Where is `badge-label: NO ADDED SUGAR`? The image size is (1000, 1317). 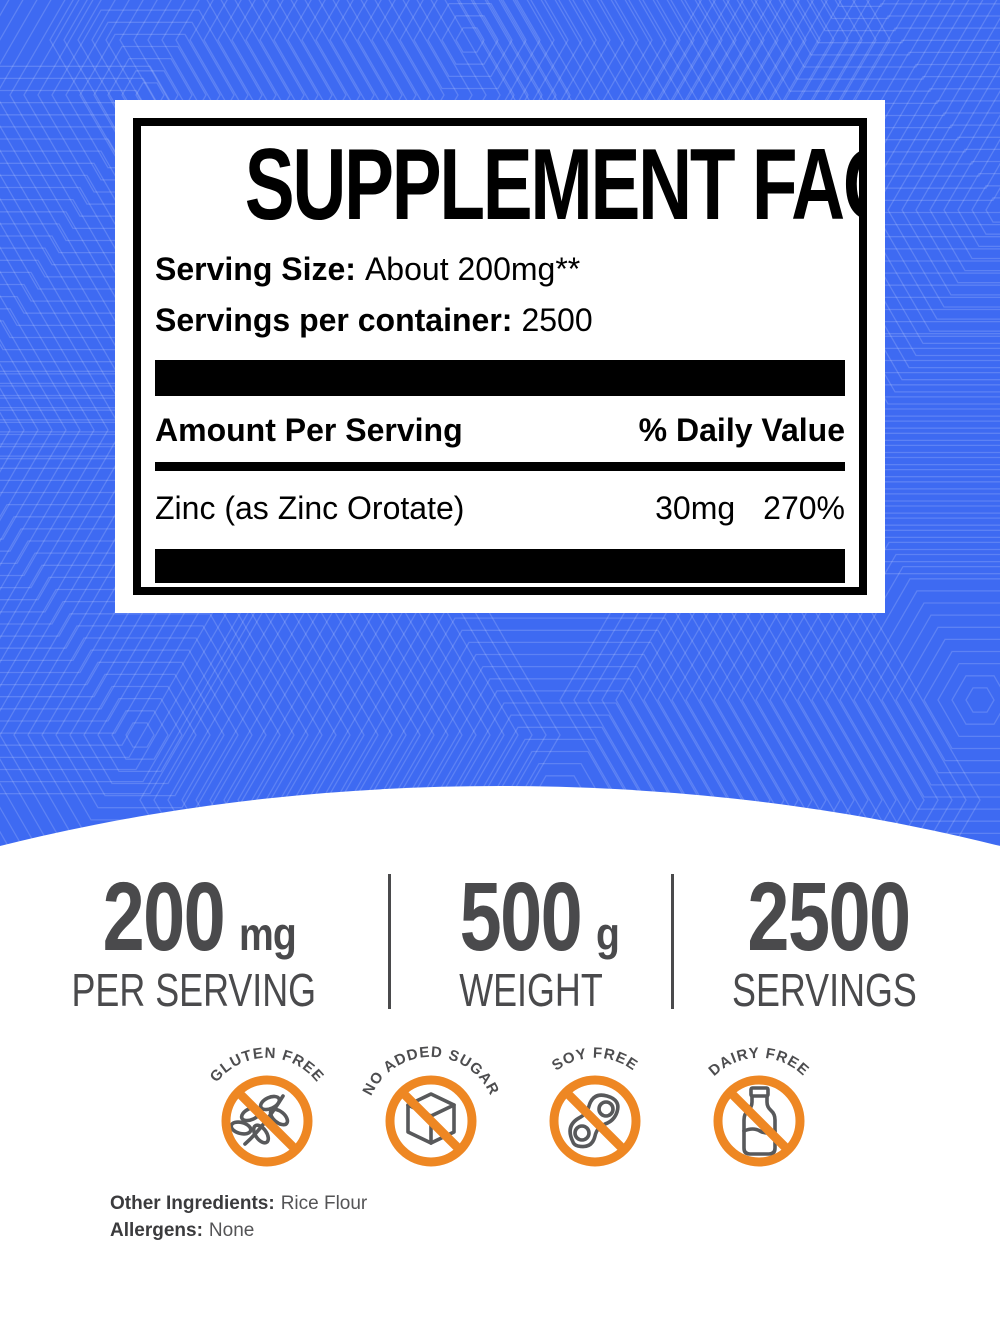
badge-label: NO ADDED SUGAR is located at coordinates (430, 1071).